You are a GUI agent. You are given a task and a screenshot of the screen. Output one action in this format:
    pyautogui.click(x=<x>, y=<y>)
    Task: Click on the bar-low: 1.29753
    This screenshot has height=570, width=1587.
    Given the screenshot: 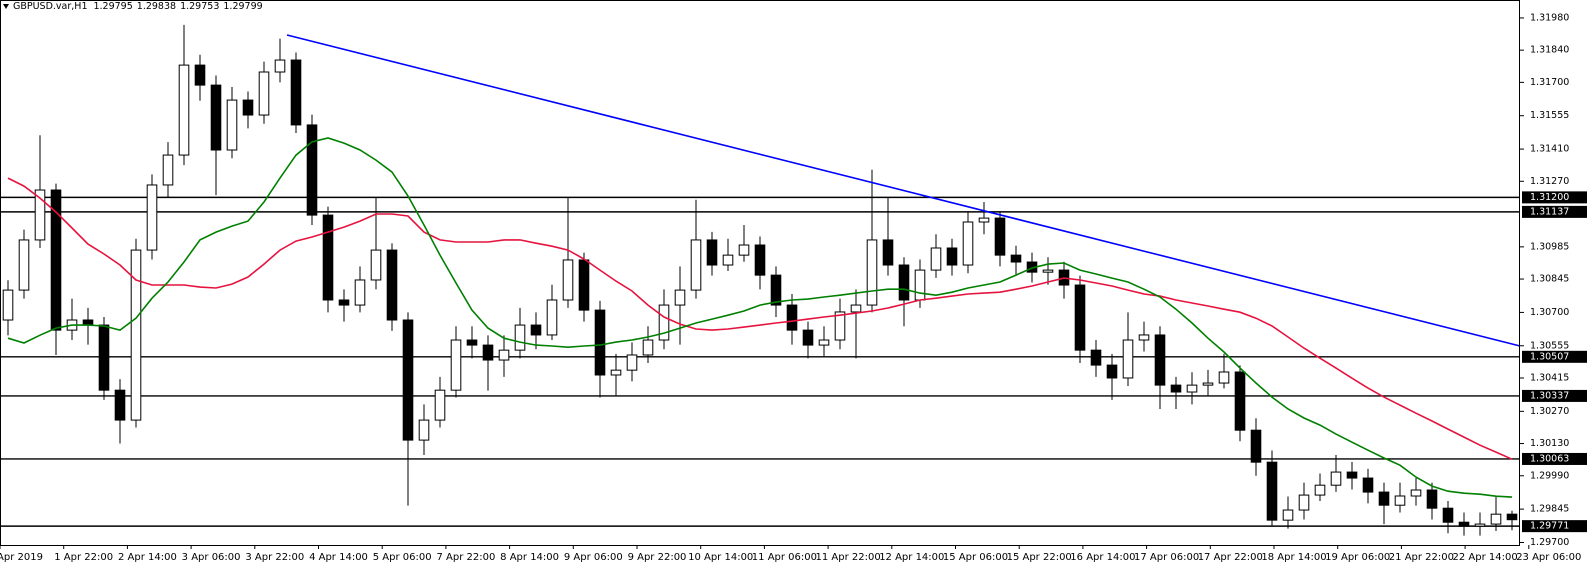 What is the action you would take?
    pyautogui.click(x=199, y=6)
    